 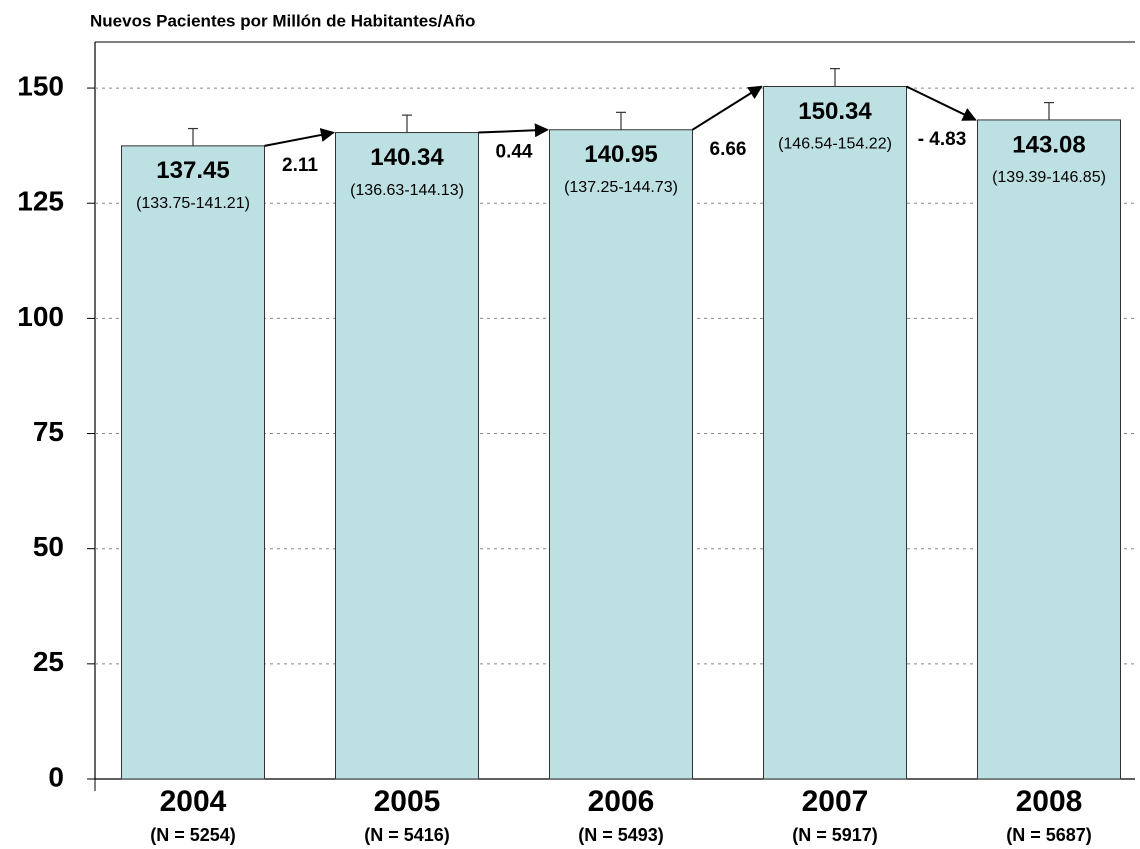 I want to click on x-sublabel: (N = 5917), so click(x=835, y=835).